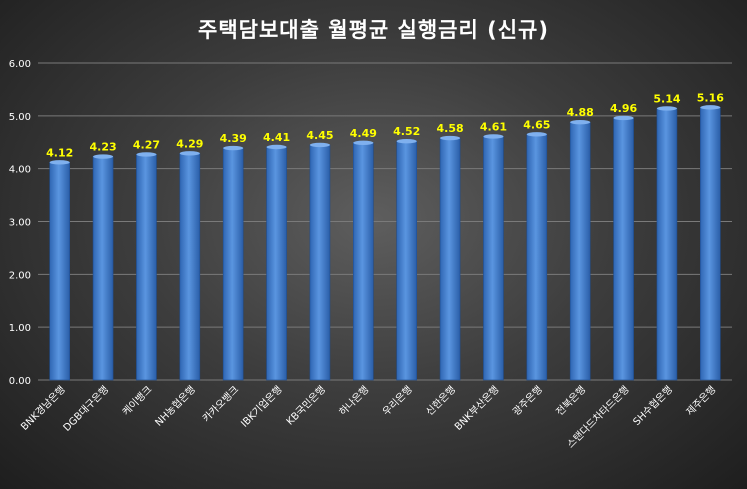 The width and height of the screenshot is (747, 489). What do you see at coordinates (571, 401) in the screenshot?
I see `x-tick-label: 전북은행` at bounding box center [571, 401].